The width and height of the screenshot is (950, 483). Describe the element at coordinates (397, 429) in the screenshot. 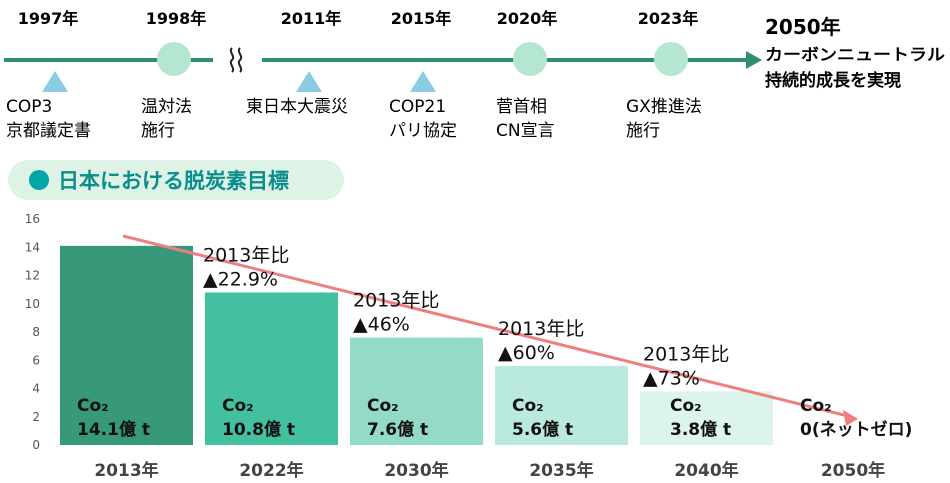

I see `data-label: 7.6億 t` at that location.